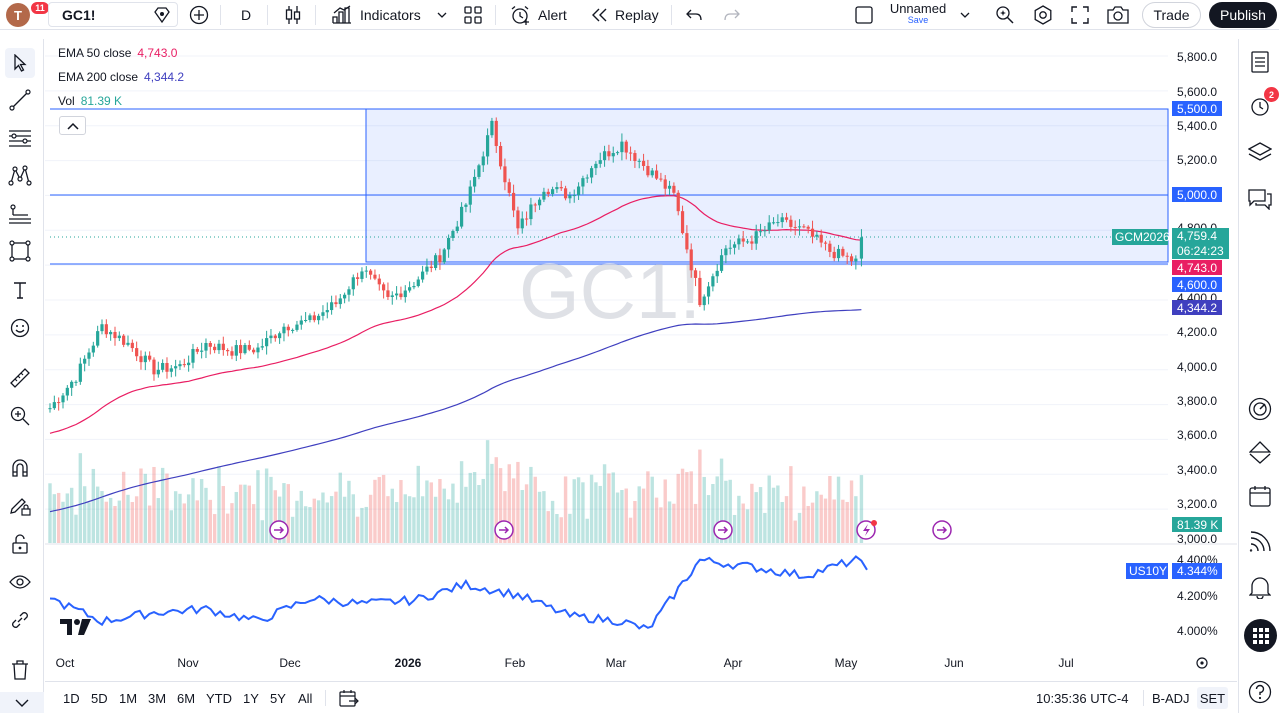 The width and height of the screenshot is (1279, 713). I want to click on layout-dropdown, so click(965, 15).